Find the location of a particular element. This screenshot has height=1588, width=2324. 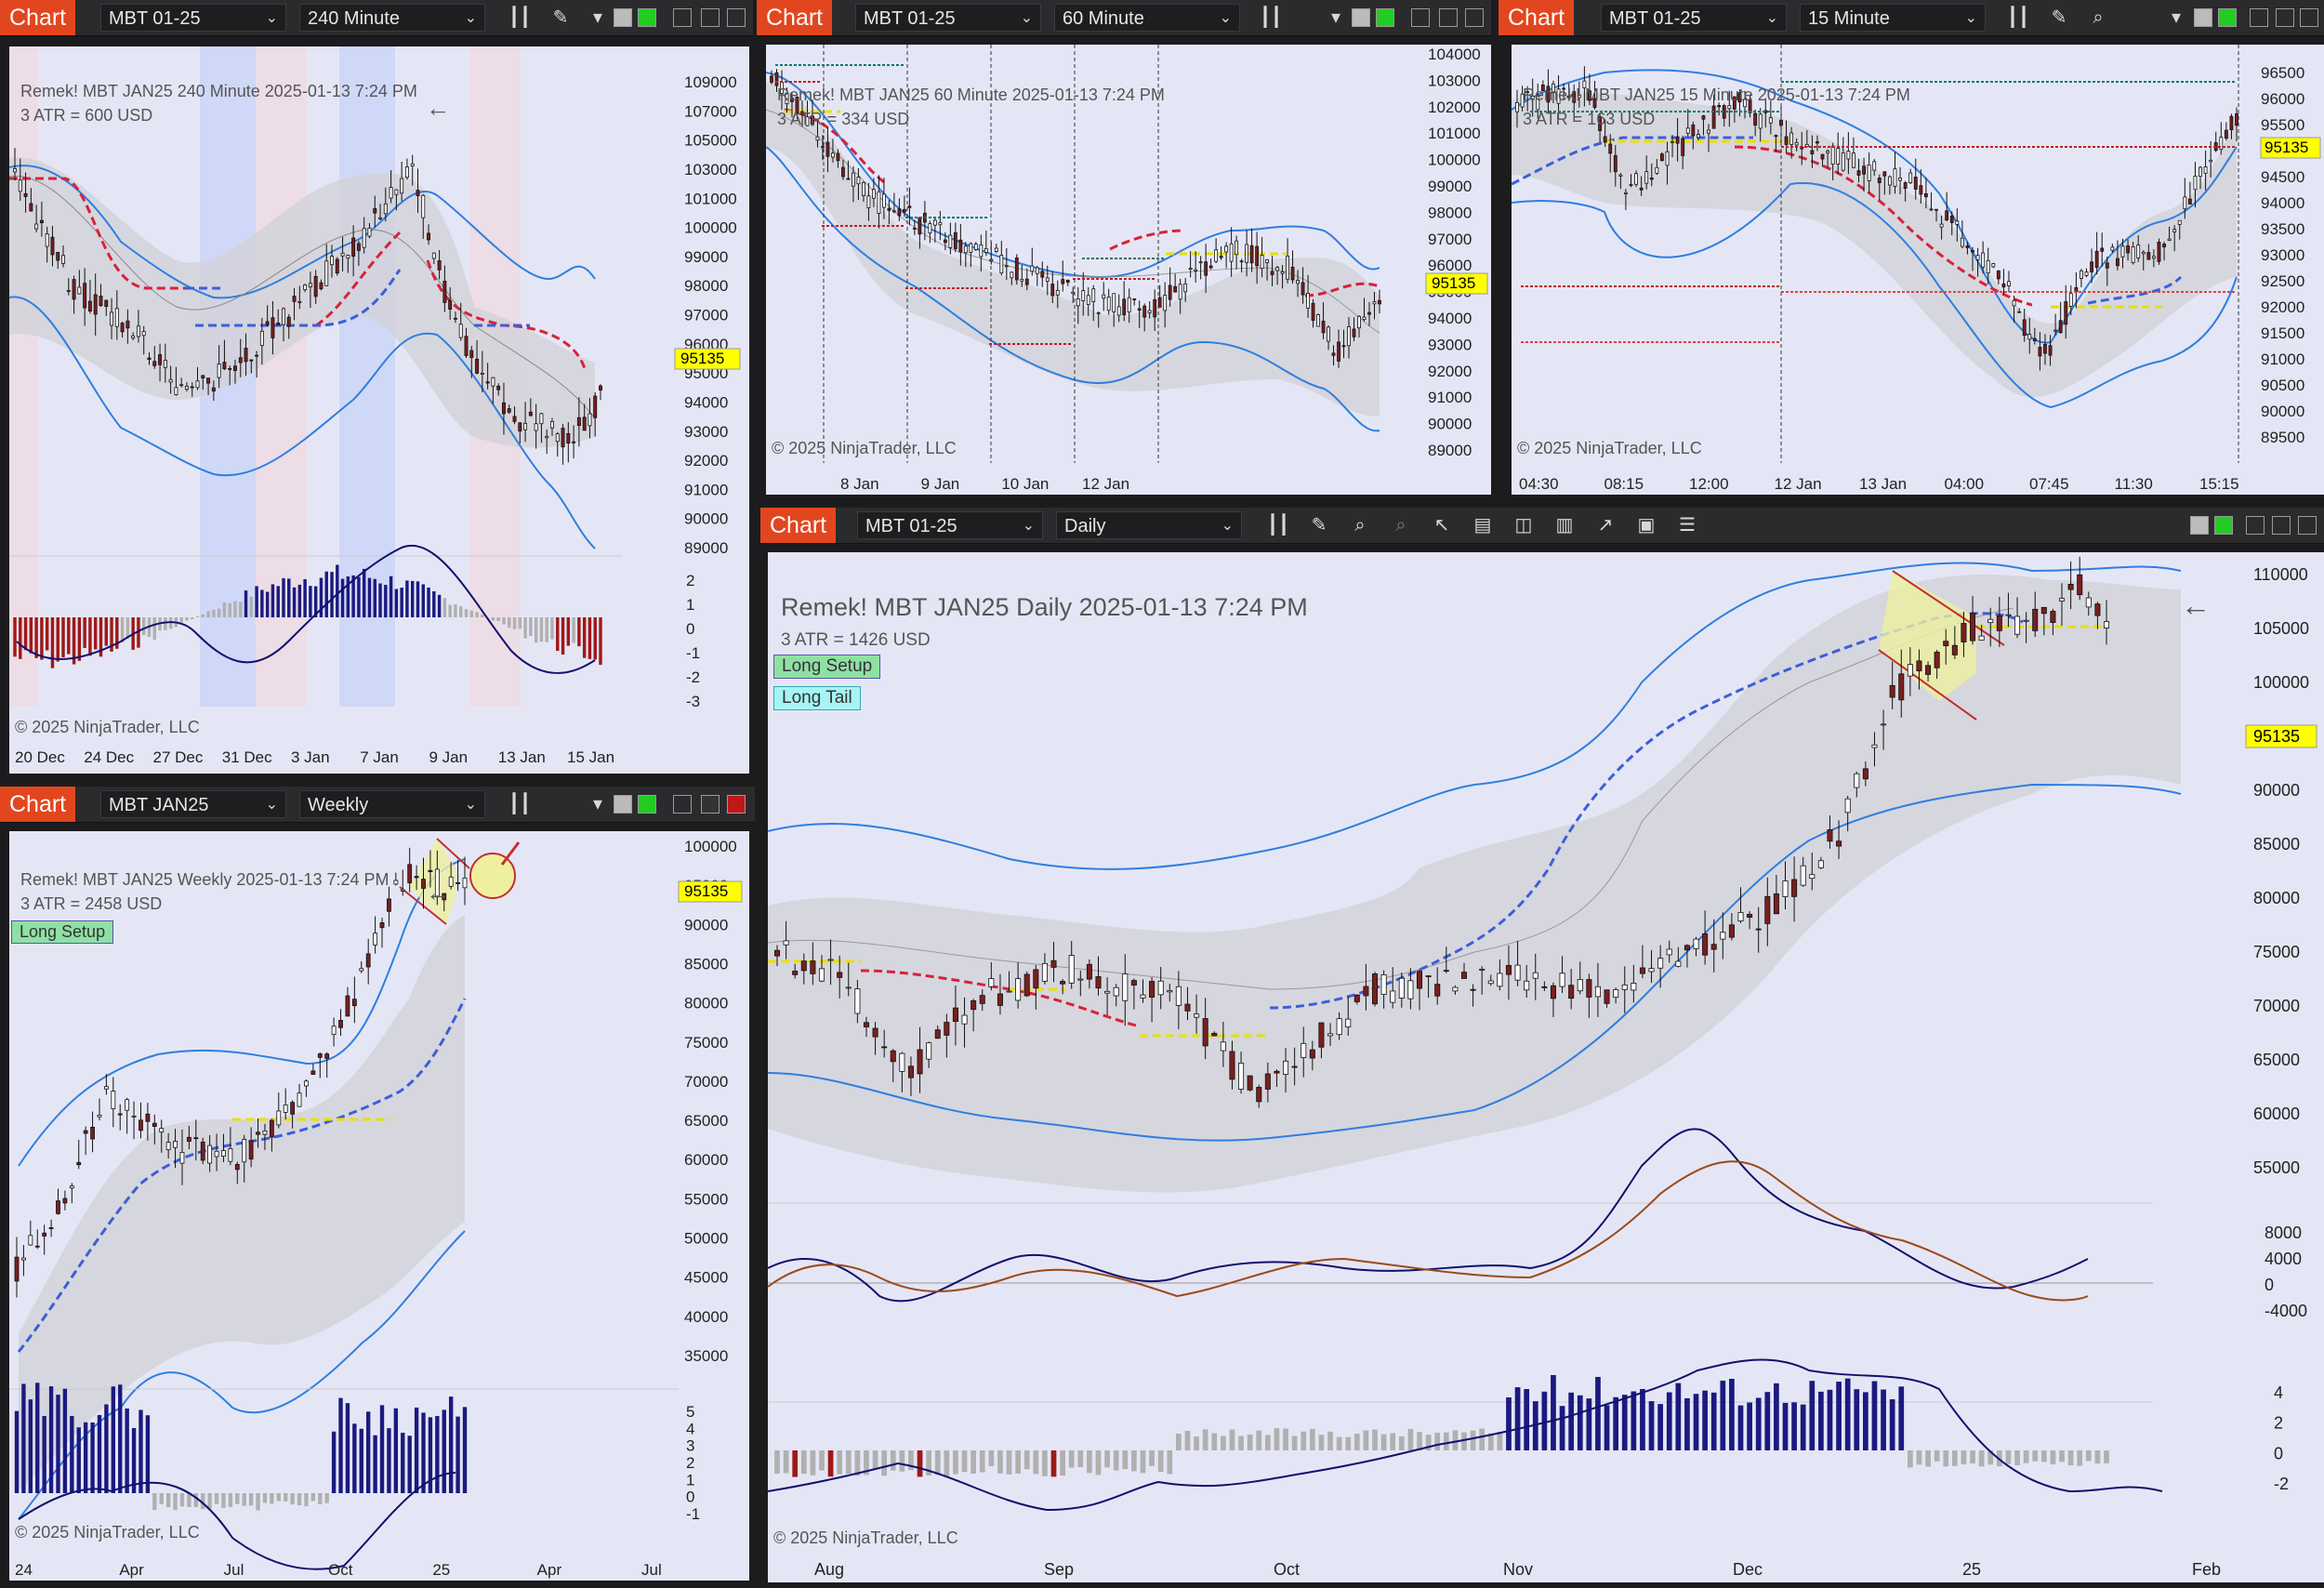

x-axis-tick: 15:15 is located at coordinates (2219, 484).